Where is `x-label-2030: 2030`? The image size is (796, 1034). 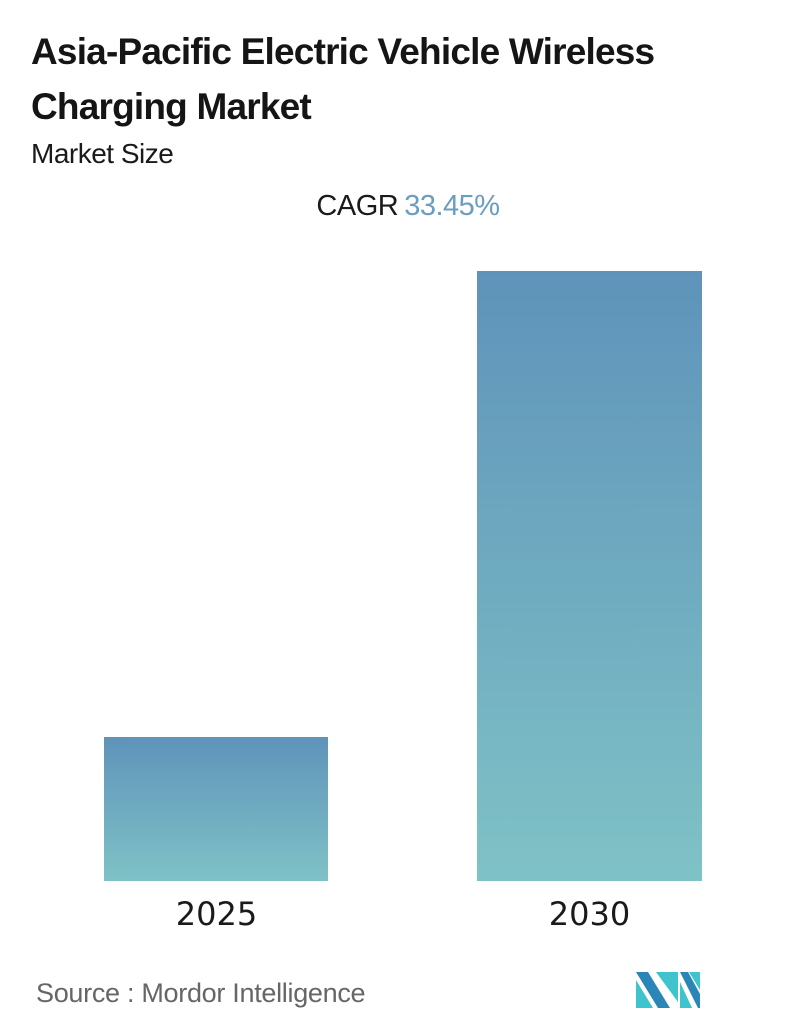
x-label-2030: 2030 is located at coordinates (589, 914).